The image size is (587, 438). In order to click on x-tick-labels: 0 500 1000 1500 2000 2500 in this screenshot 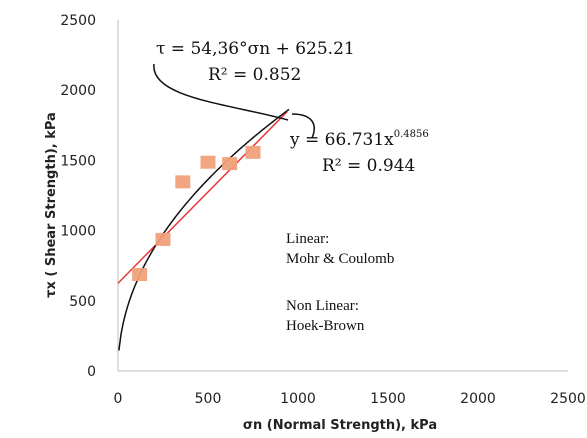, I will do `click(350, 399)`.